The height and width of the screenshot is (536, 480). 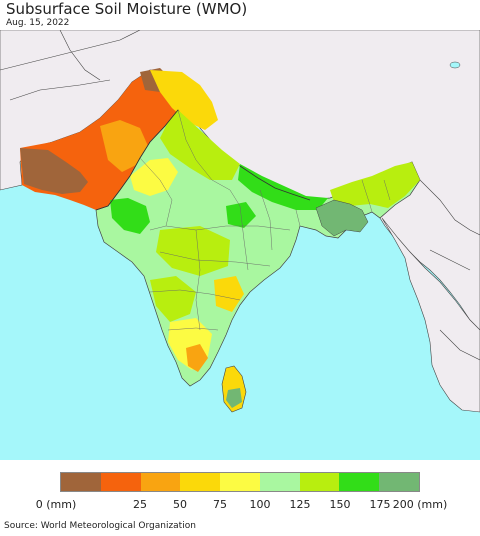 I want to click on region-west-darkest, so click(x=54, y=171).